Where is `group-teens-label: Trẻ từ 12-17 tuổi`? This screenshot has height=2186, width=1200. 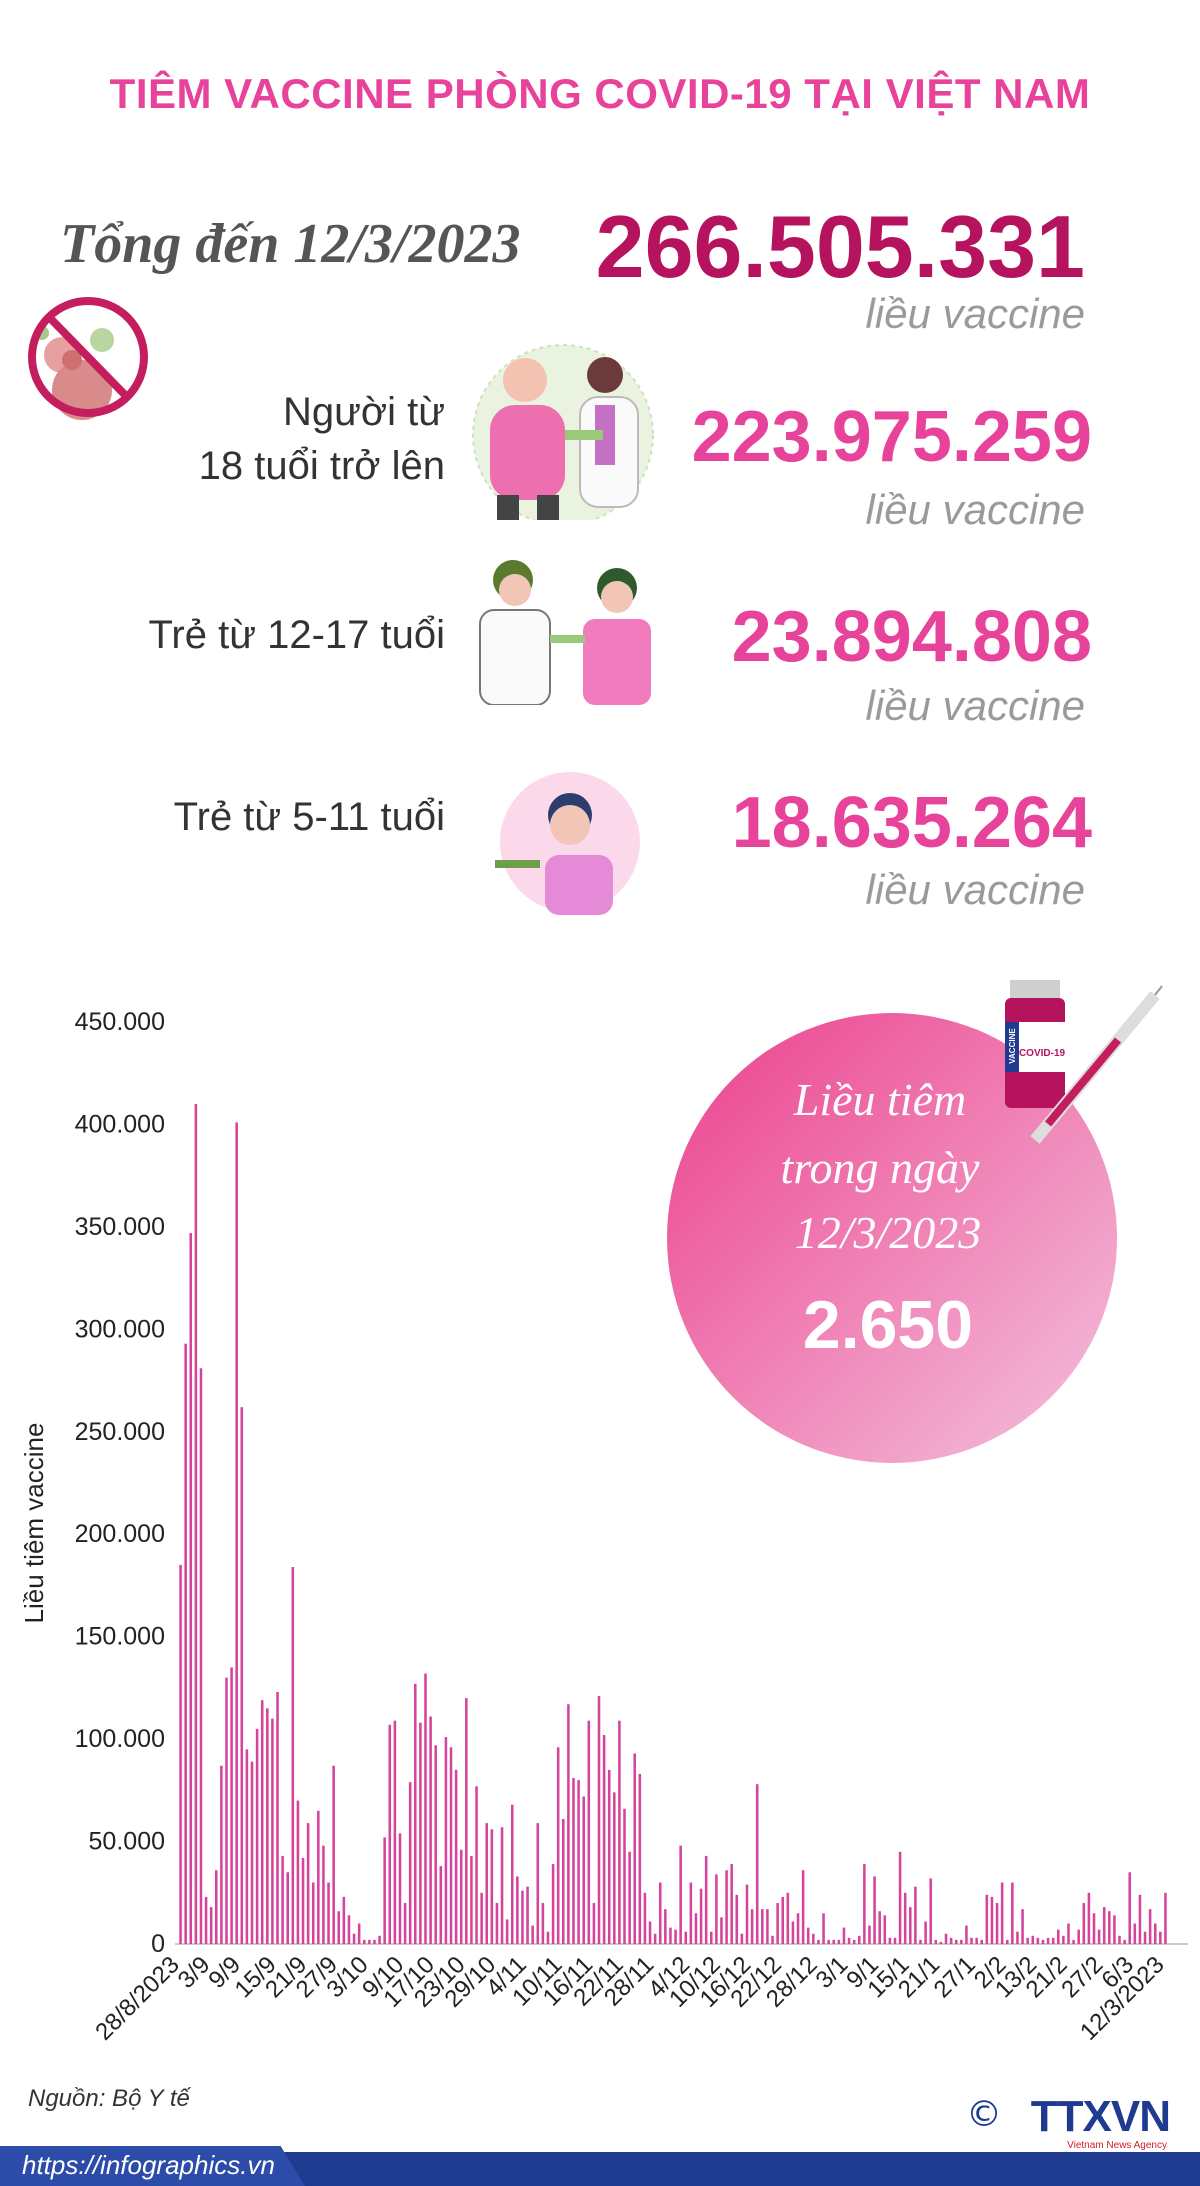
group-teens-label: Trẻ từ 12-17 tuổi is located at coordinates (245, 635).